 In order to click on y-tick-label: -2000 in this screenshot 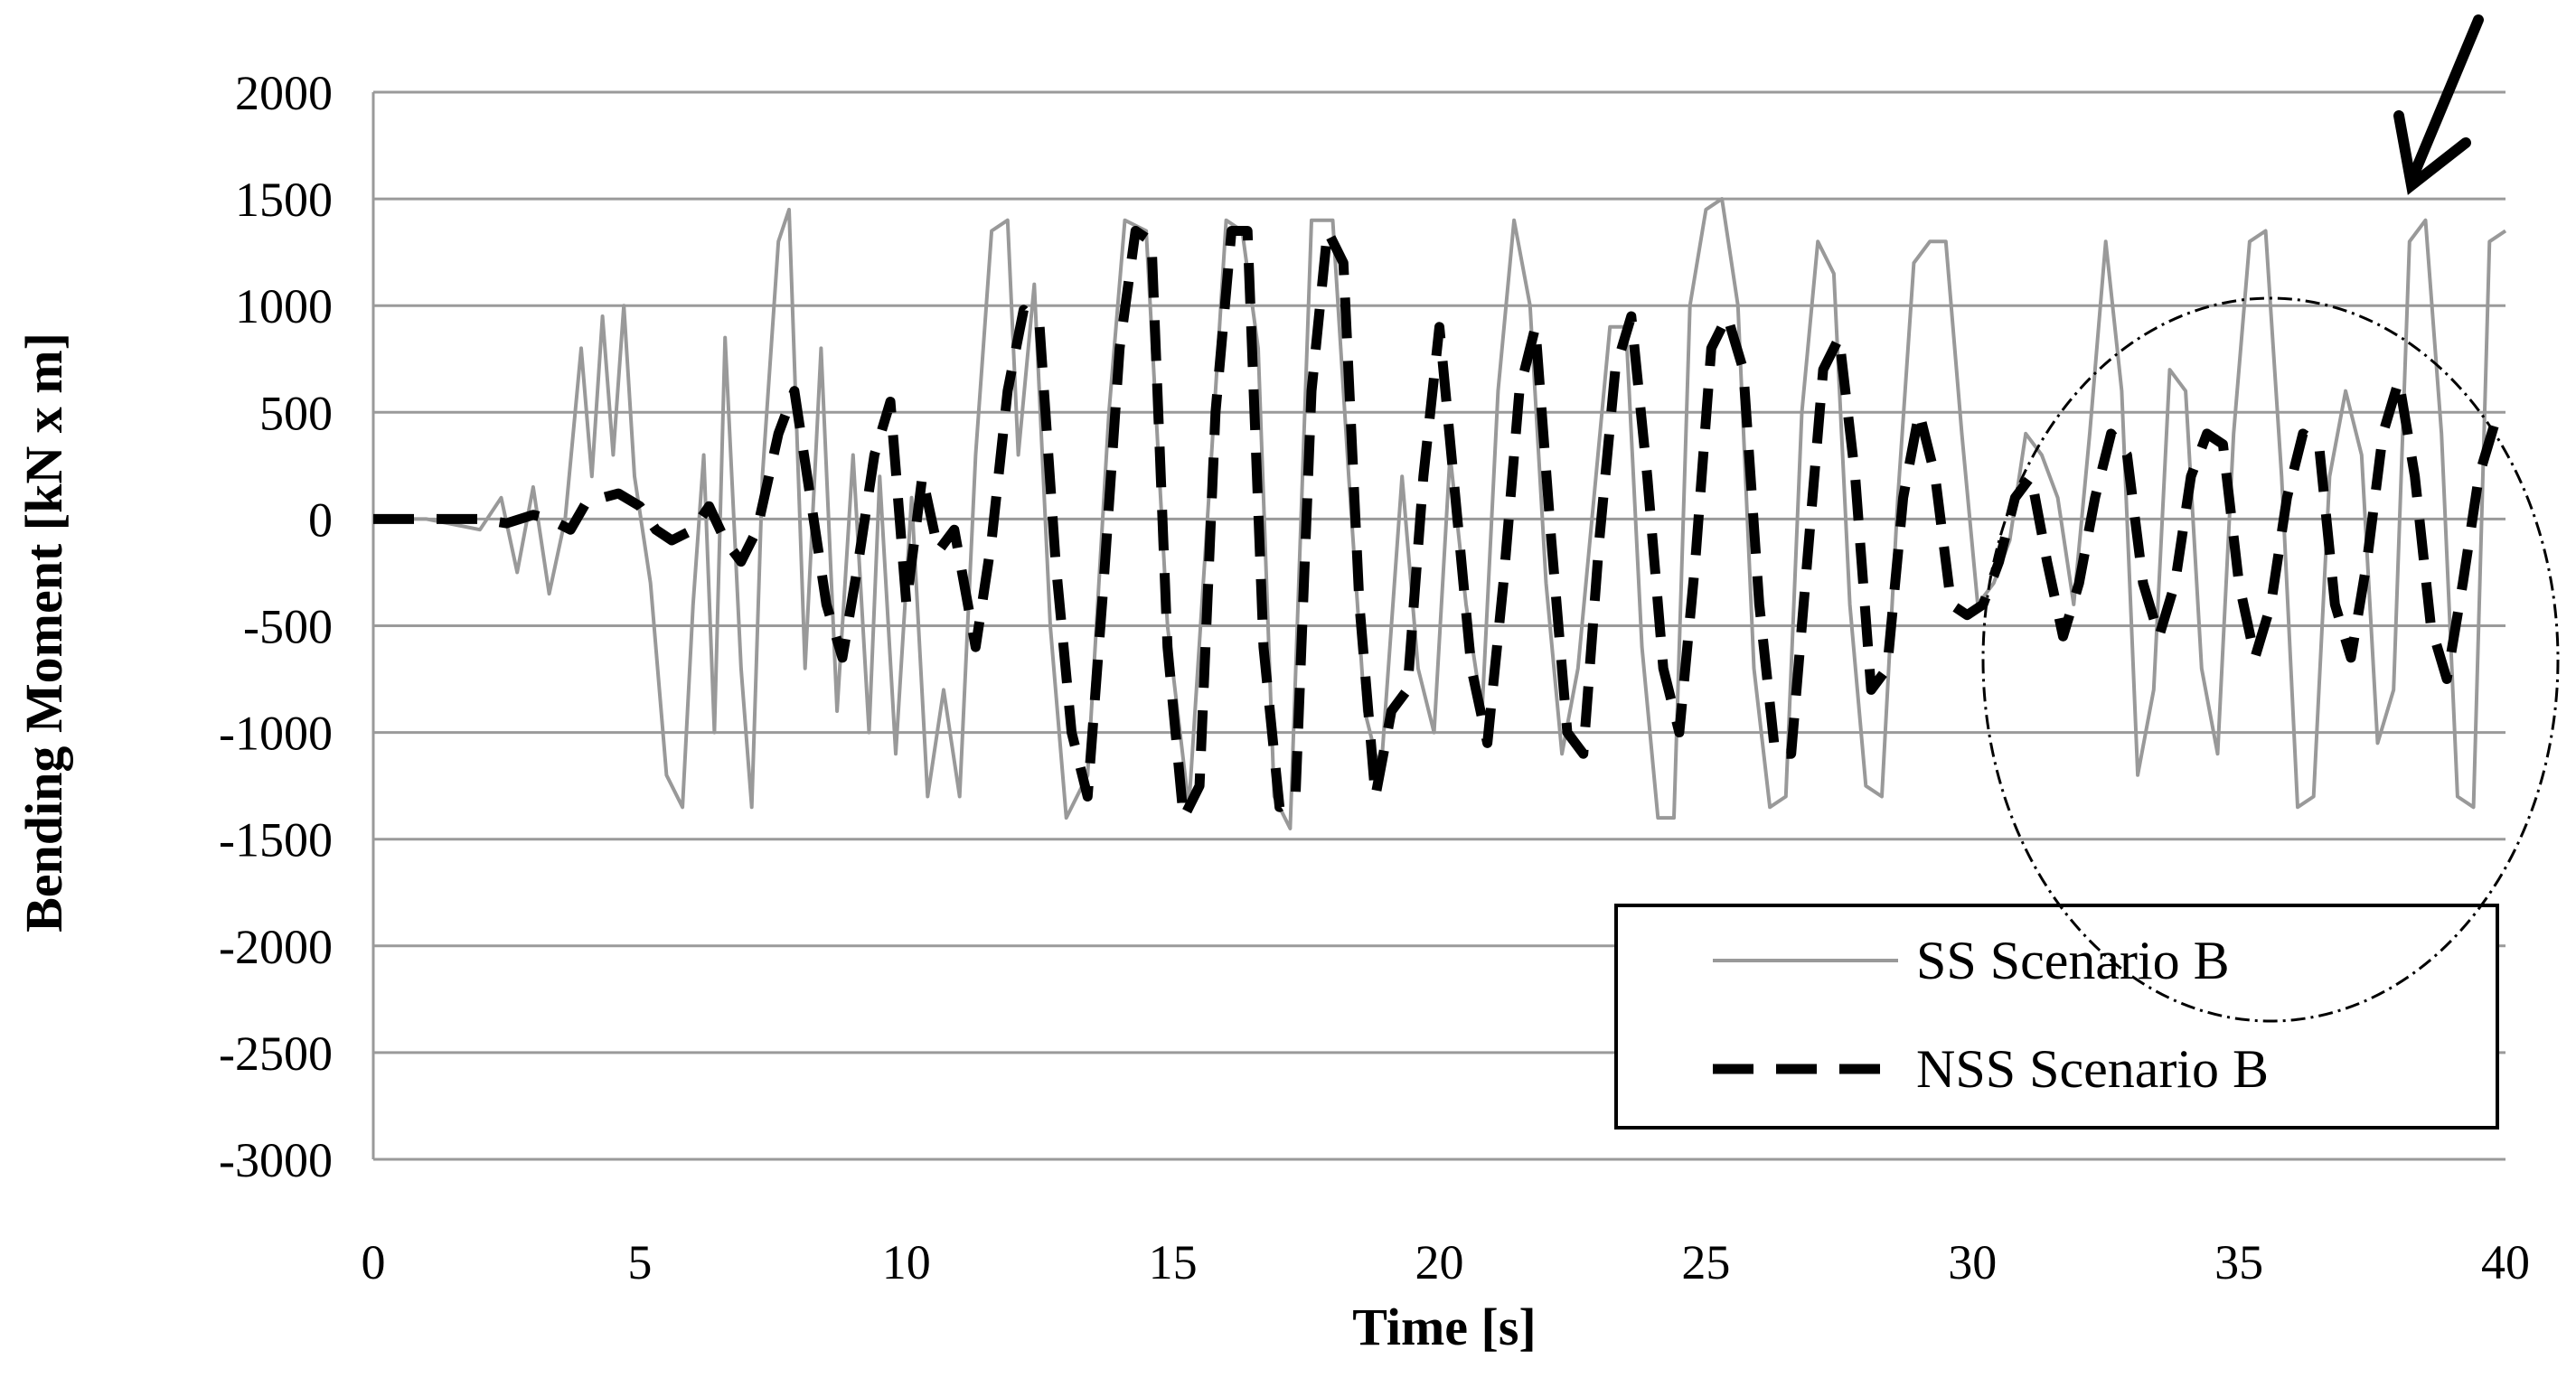, I will do `click(276, 947)`.